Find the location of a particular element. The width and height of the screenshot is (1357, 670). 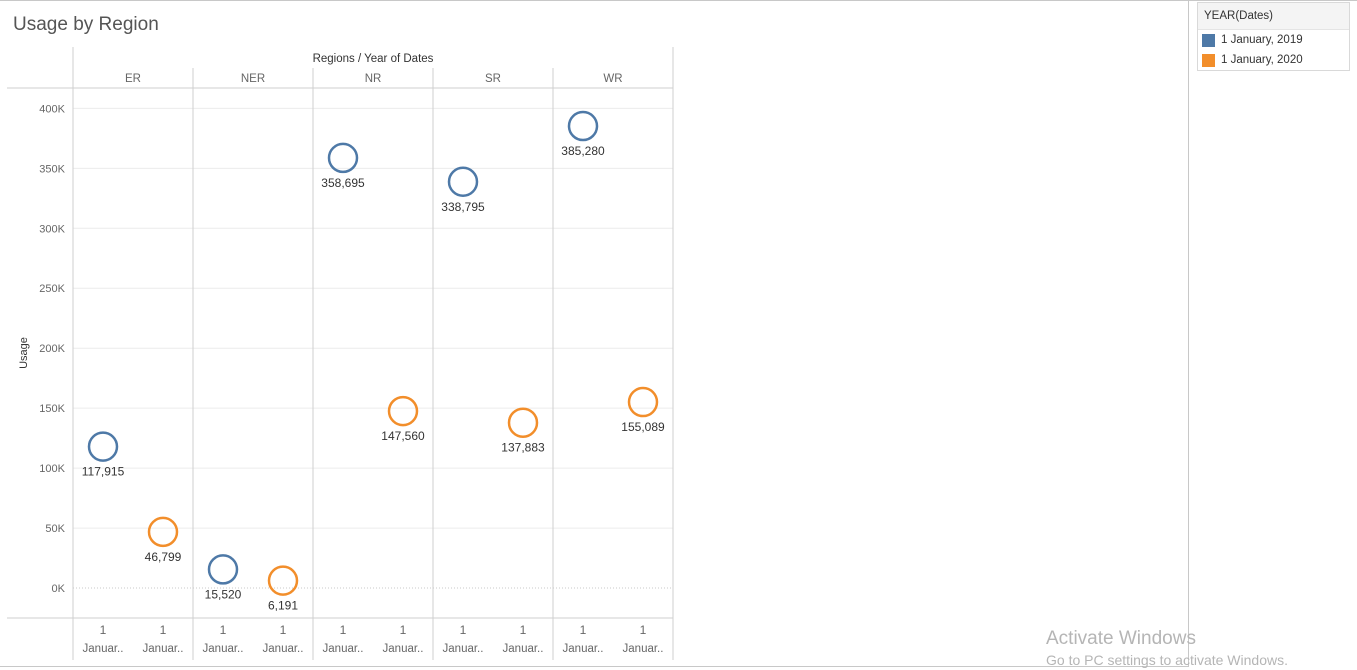

legend-item-2019: 1 January, 2019 is located at coordinates (1273, 40).